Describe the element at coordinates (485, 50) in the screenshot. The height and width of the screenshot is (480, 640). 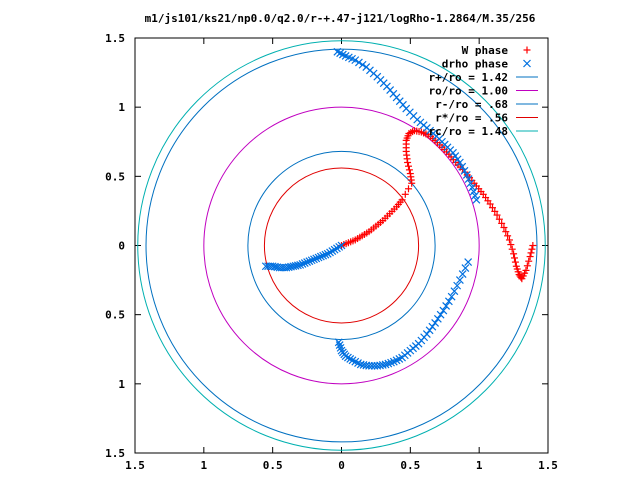
I see `legend-label: W phase` at that location.